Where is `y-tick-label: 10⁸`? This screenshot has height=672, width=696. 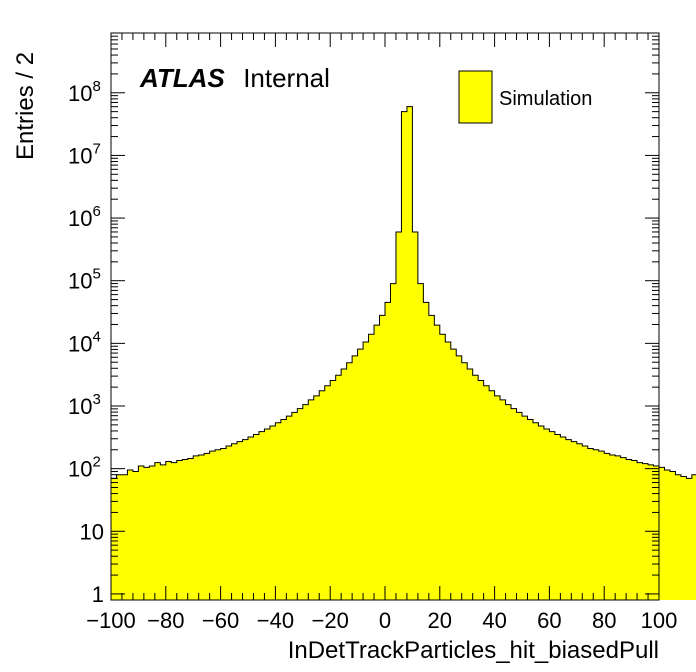 y-tick-label: 10⁸ is located at coordinates (84, 92).